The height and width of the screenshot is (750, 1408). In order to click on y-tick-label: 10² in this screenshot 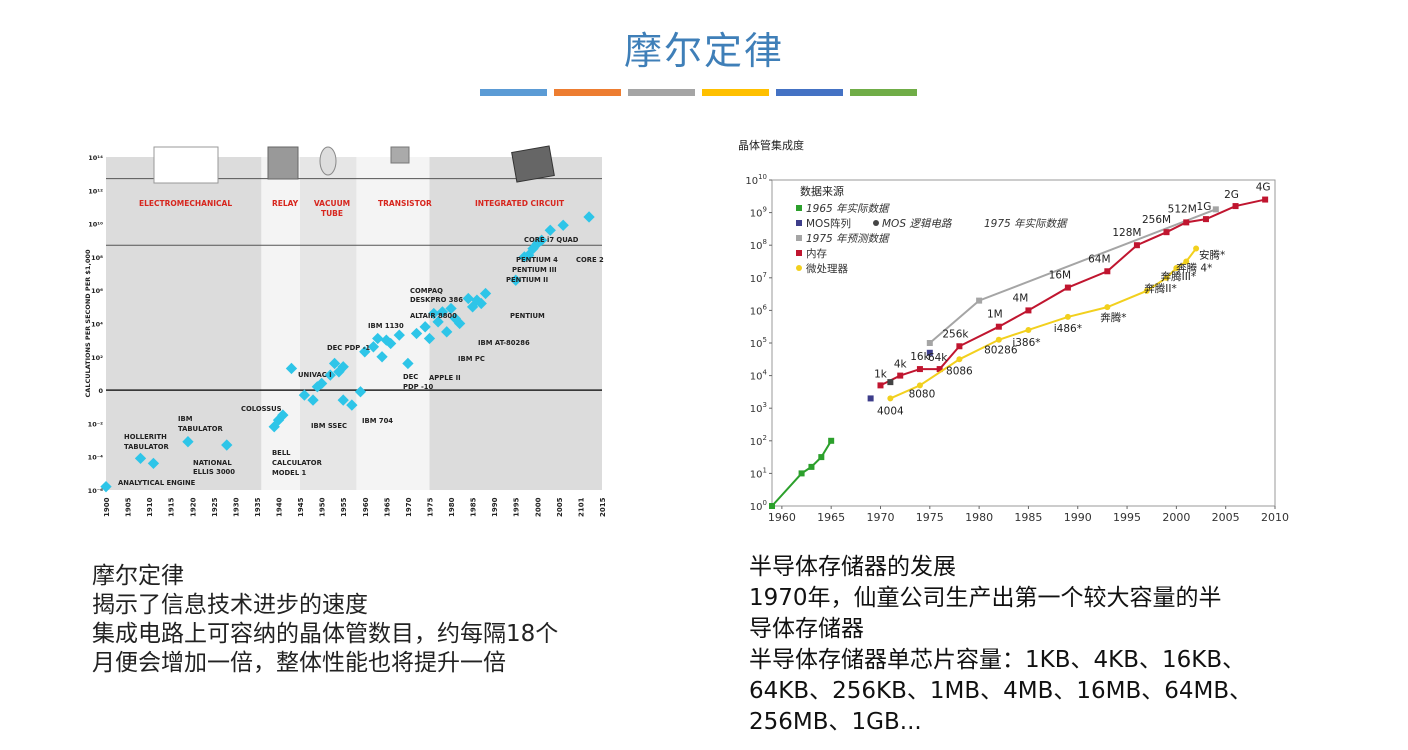, I will do `click(758, 441)`.